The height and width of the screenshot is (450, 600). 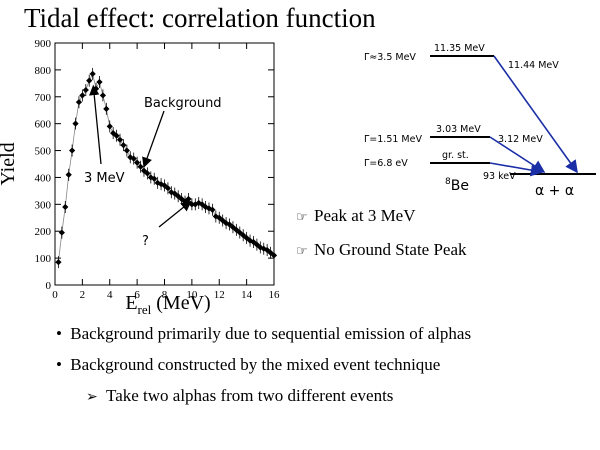 I want to click on width-label: Γ≈3.5 MeV, so click(x=390, y=57).